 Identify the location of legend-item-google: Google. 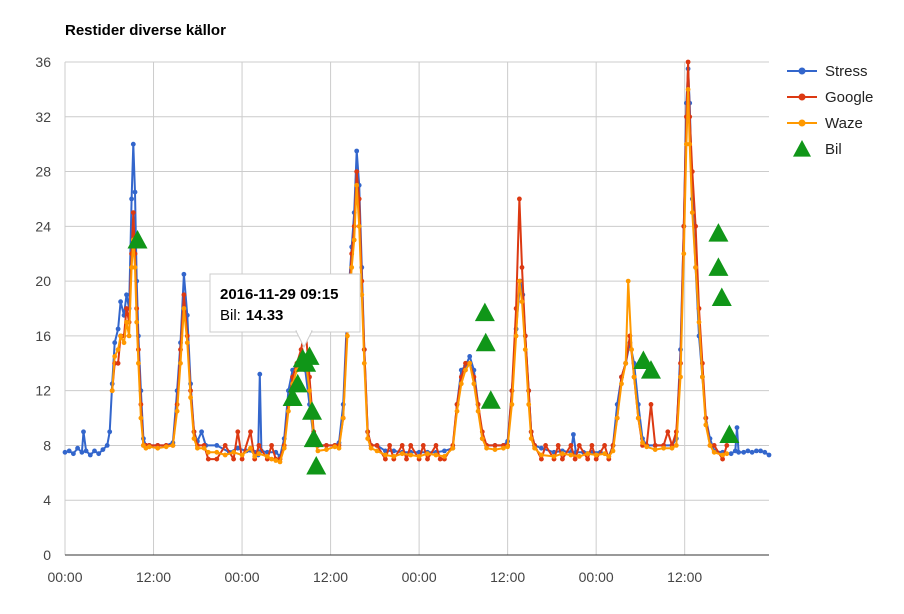
(830, 97).